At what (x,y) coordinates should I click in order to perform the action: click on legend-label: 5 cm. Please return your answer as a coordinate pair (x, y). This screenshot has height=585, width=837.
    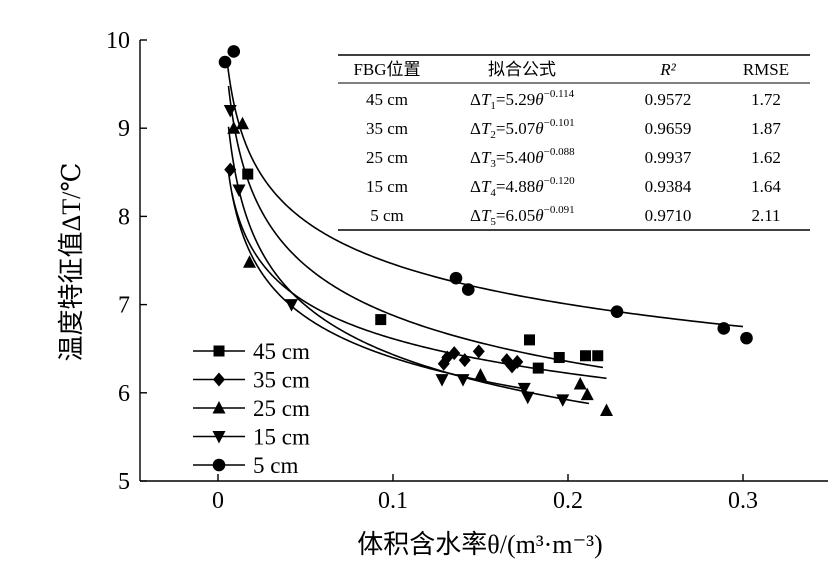
    Looking at the image, I should click on (275, 465).